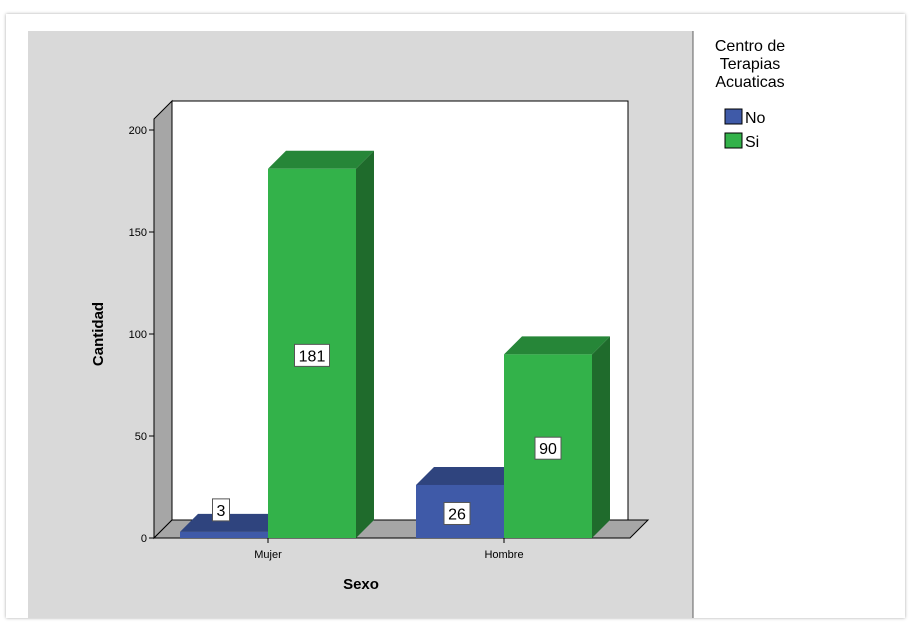 This screenshot has width=911, height=625. Describe the element at coordinates (144, 539) in the screenshot. I see `y-tick-label: 0` at that location.